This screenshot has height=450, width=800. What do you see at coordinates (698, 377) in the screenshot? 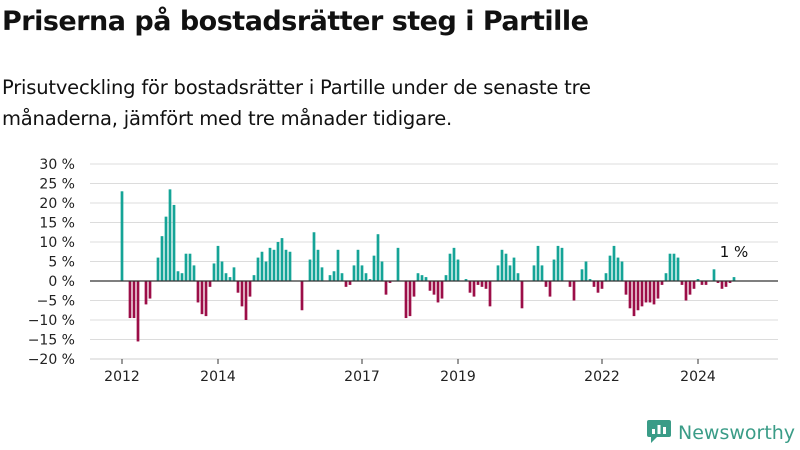
I see `x-tick-label: 2024` at bounding box center [698, 377].